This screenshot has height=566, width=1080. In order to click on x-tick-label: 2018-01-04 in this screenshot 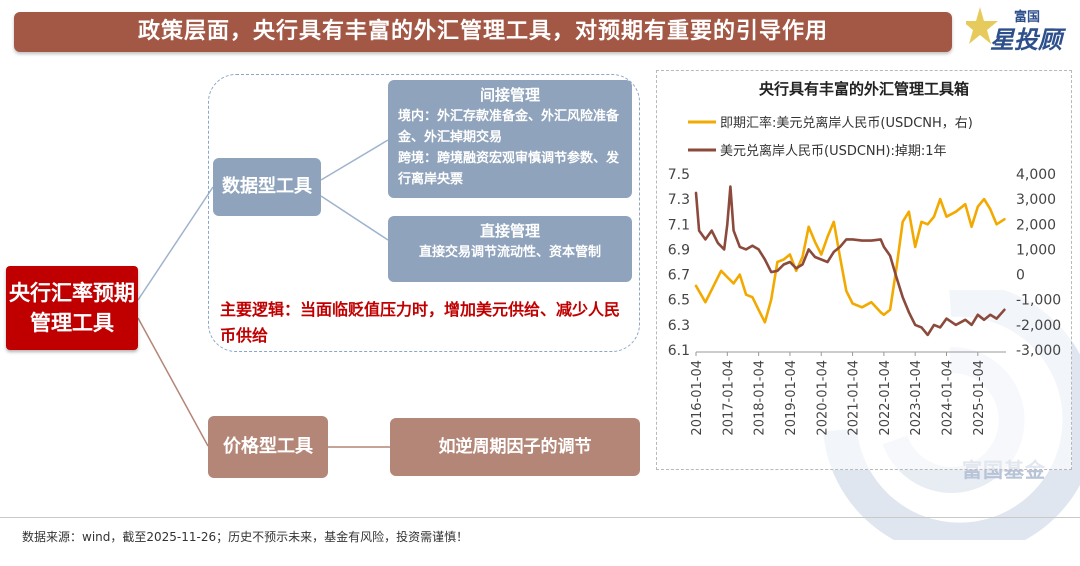, I will do `click(760, 398)`.